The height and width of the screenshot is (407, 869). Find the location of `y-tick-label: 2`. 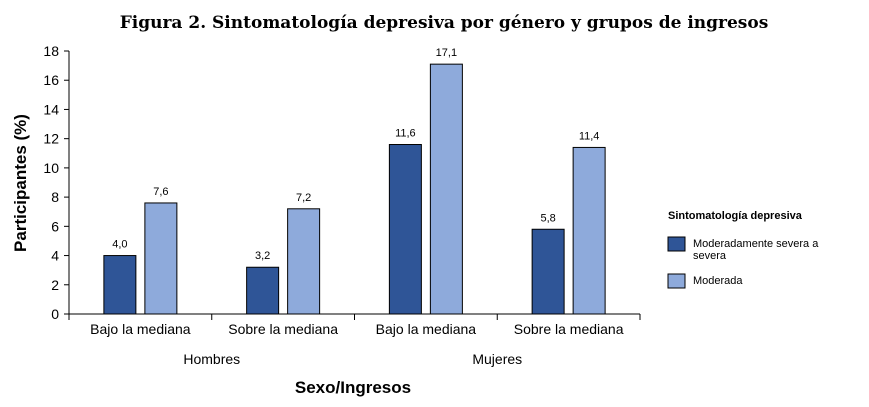

y-tick-label: 2 is located at coordinates (55, 285).